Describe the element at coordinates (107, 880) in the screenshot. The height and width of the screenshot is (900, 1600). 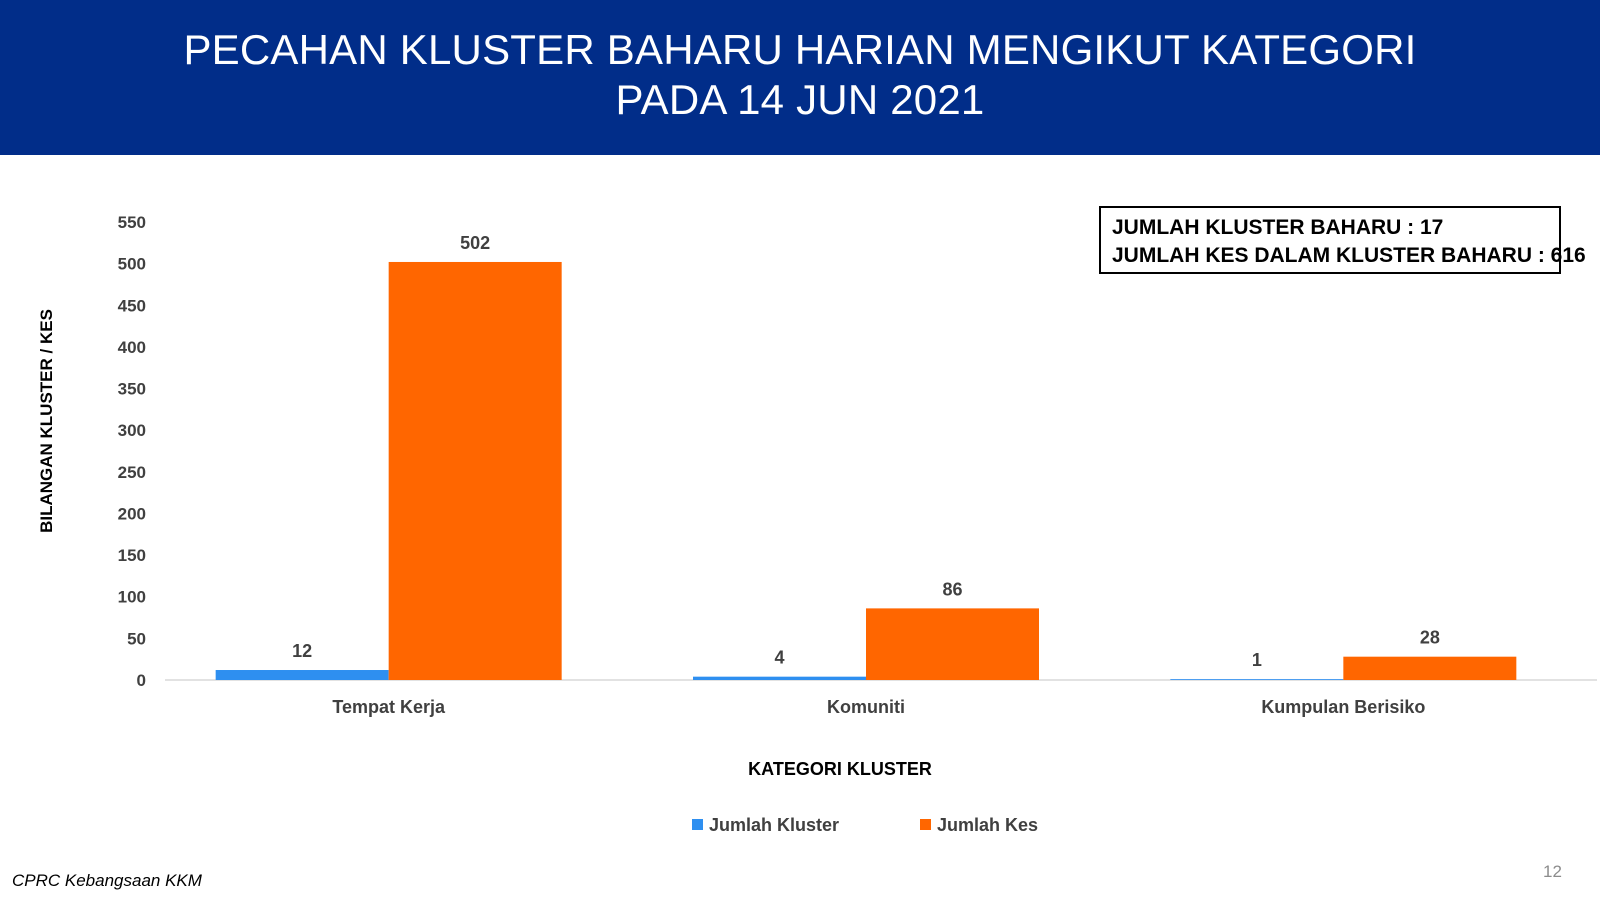
I see `source-credit: CPRC Kebangsaan KKM` at that location.